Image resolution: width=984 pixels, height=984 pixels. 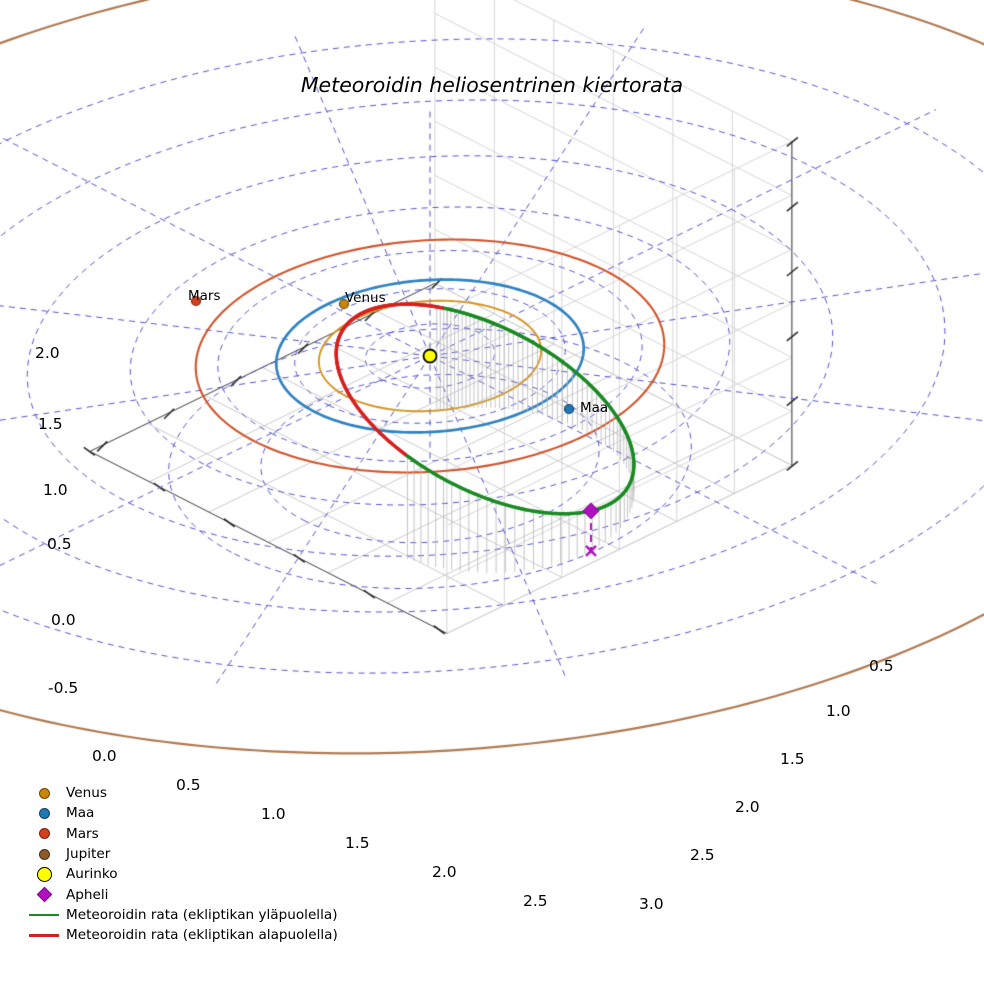 What do you see at coordinates (702, 855) in the screenshot?
I see `y-tick-4: 2.5` at bounding box center [702, 855].